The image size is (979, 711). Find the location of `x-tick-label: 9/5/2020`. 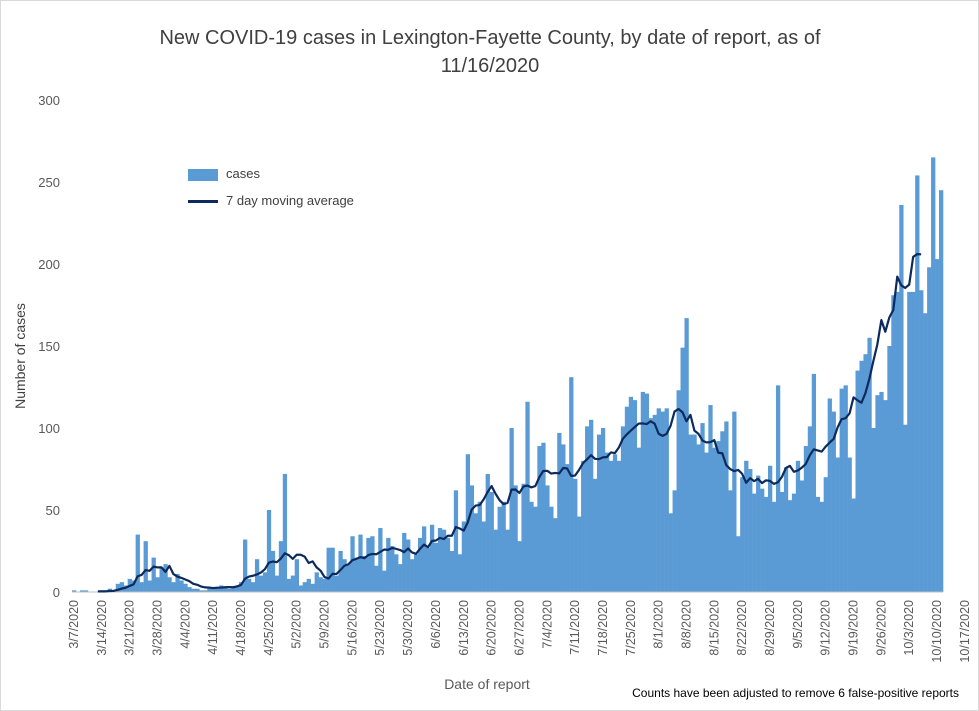

x-tick-label: 9/5/2020 is located at coordinates (798, 624).